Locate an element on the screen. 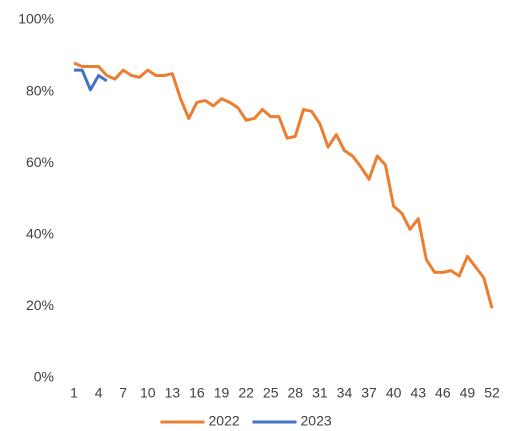  legend-label: 2022 is located at coordinates (224, 421).